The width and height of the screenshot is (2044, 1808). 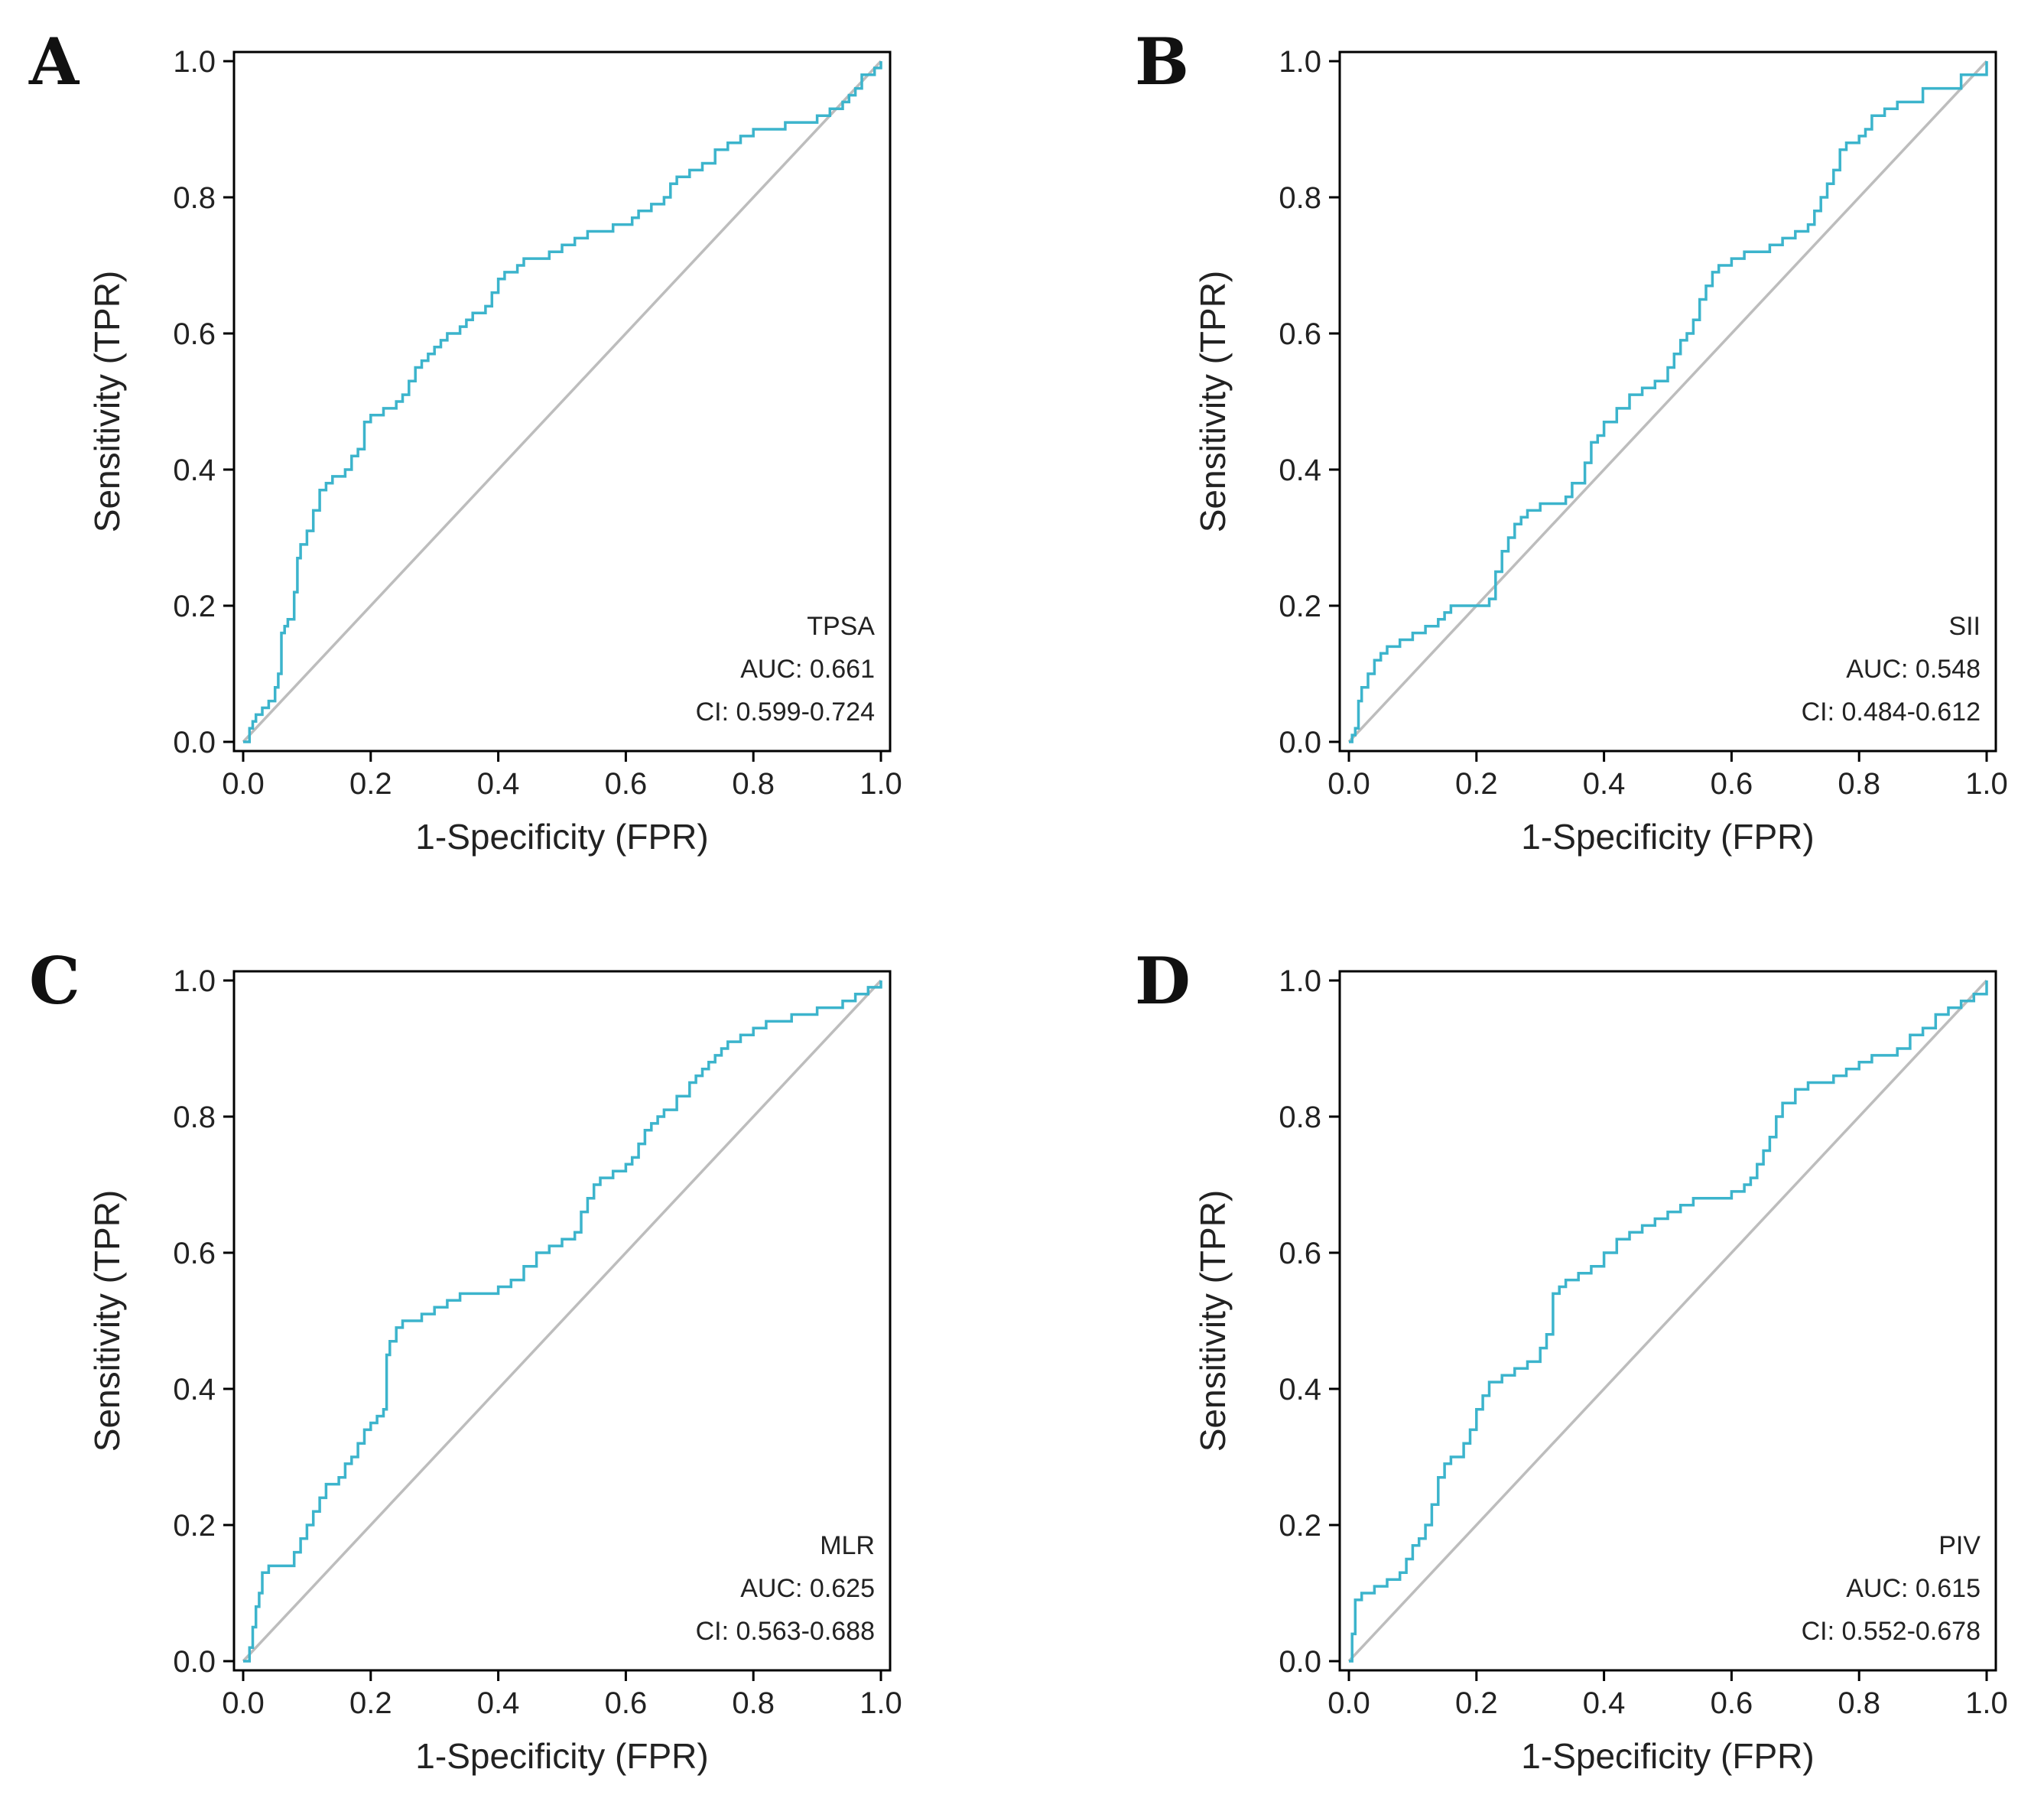 What do you see at coordinates (1859, 784) in the screenshot?
I see `x-tick-label-b-4: 0.8` at bounding box center [1859, 784].